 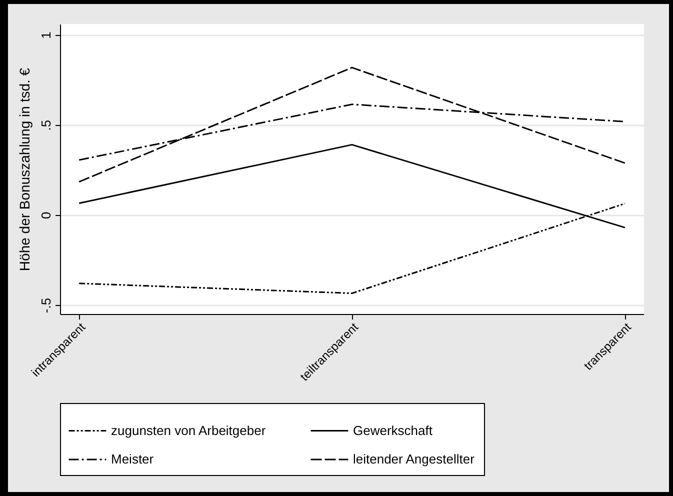 I want to click on legend-label: Gewerkschaft, so click(x=393, y=430).